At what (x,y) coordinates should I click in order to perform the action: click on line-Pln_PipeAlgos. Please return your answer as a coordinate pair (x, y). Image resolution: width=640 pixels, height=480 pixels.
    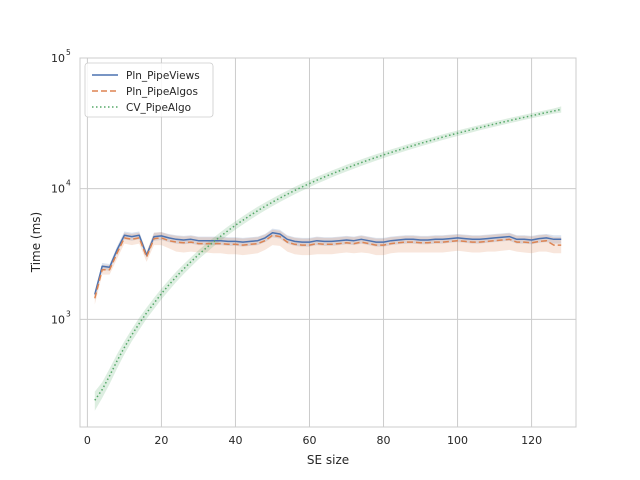
    Looking at the image, I should click on (328, 266).